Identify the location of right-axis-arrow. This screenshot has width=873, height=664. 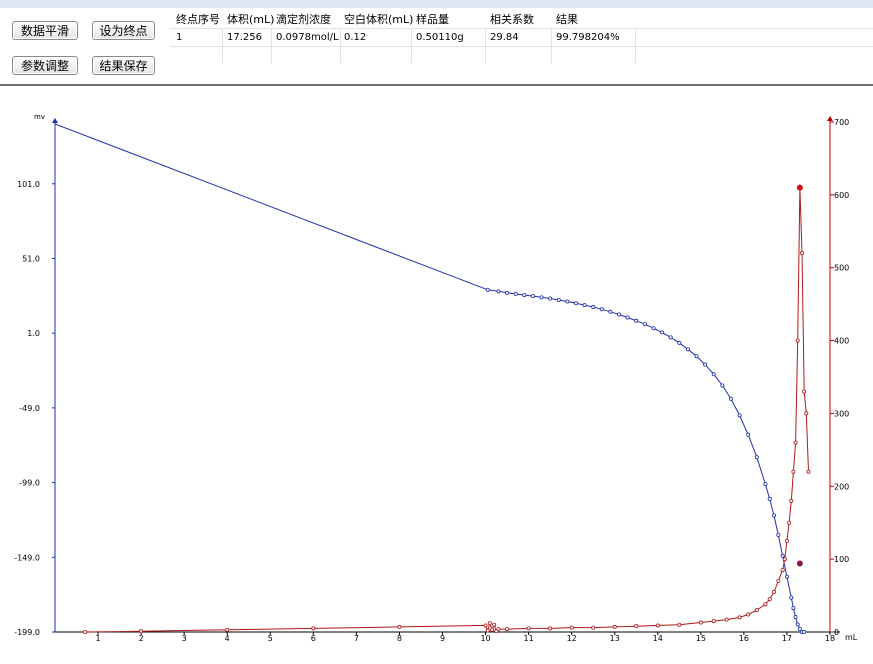
(830, 118).